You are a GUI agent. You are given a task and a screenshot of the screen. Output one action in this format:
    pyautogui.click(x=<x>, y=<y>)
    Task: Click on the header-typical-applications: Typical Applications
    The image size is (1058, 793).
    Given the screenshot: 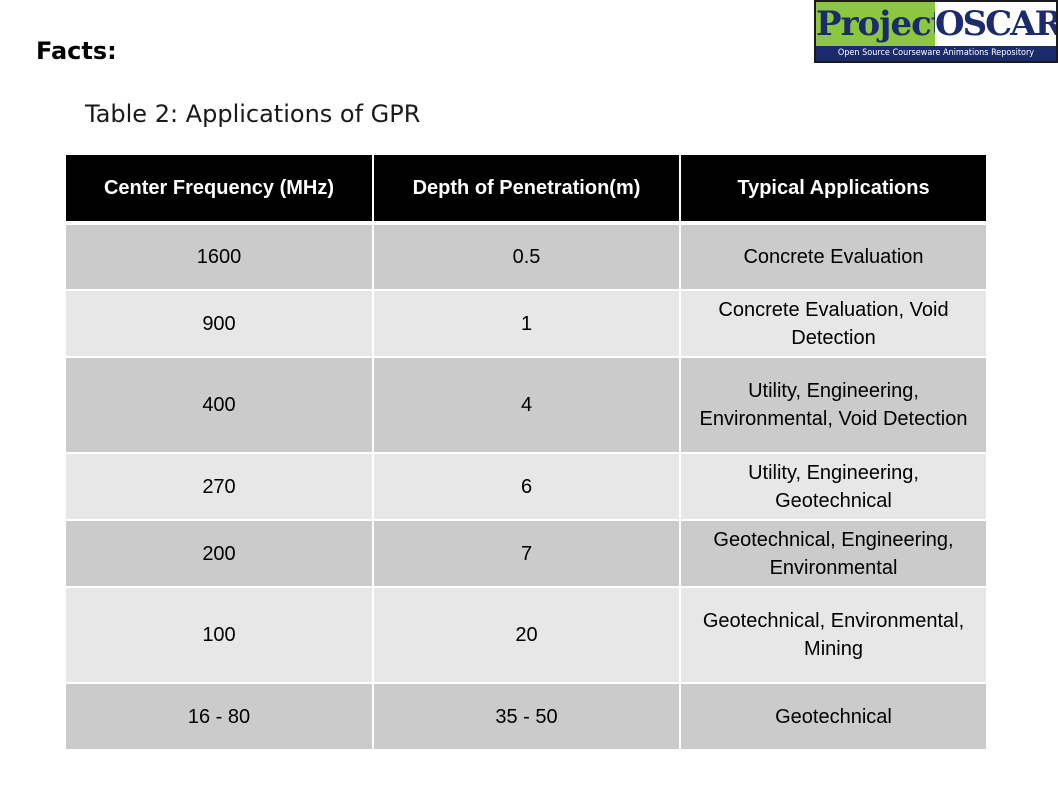 What is the action you would take?
    pyautogui.click(x=832, y=189)
    